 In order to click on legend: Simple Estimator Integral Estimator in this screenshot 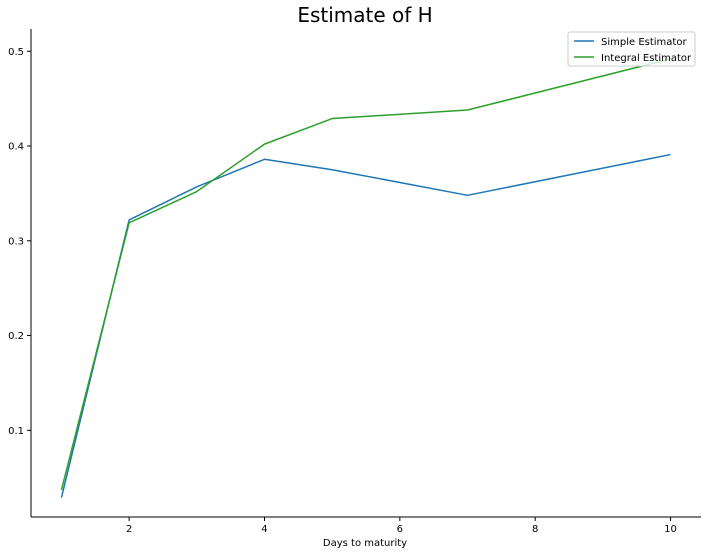, I will do `click(631, 49)`.